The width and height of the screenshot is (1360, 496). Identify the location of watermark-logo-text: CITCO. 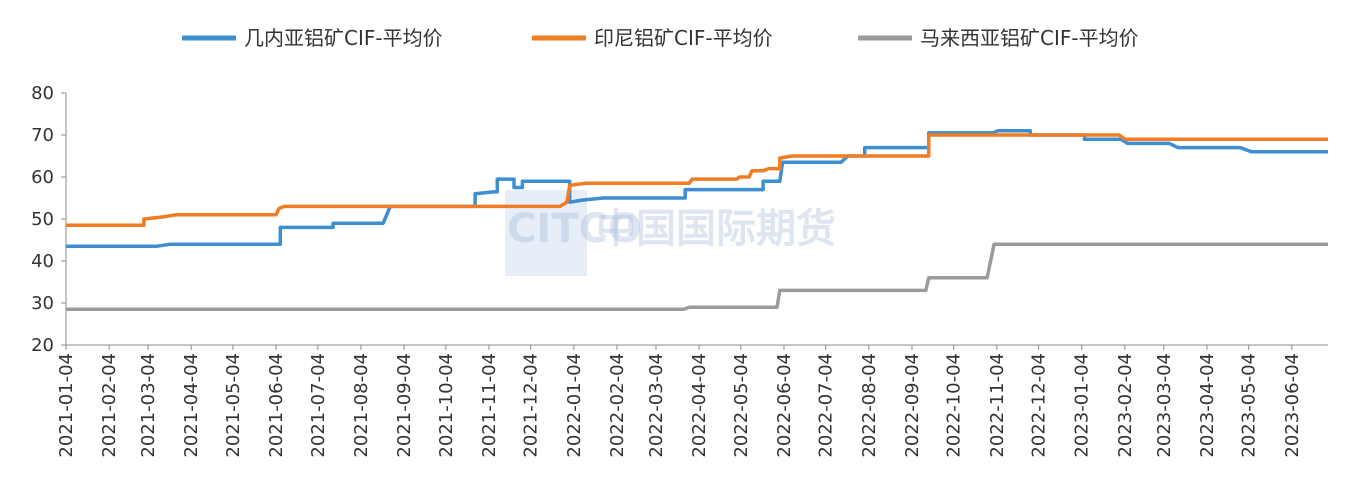
(574, 229).